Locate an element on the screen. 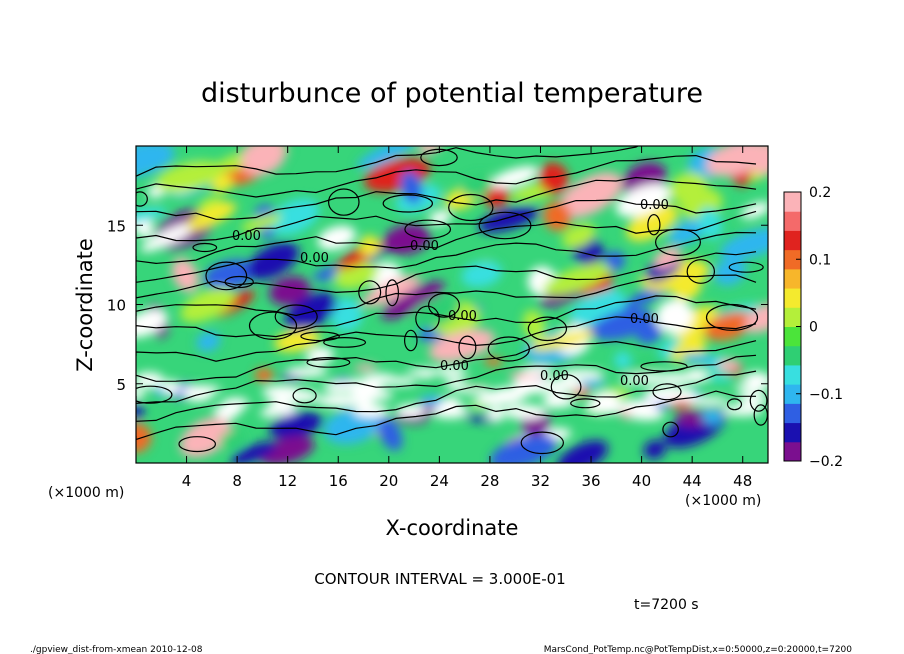 This screenshot has height=654, width=904. y-tick-label: 5 is located at coordinates (121, 385).